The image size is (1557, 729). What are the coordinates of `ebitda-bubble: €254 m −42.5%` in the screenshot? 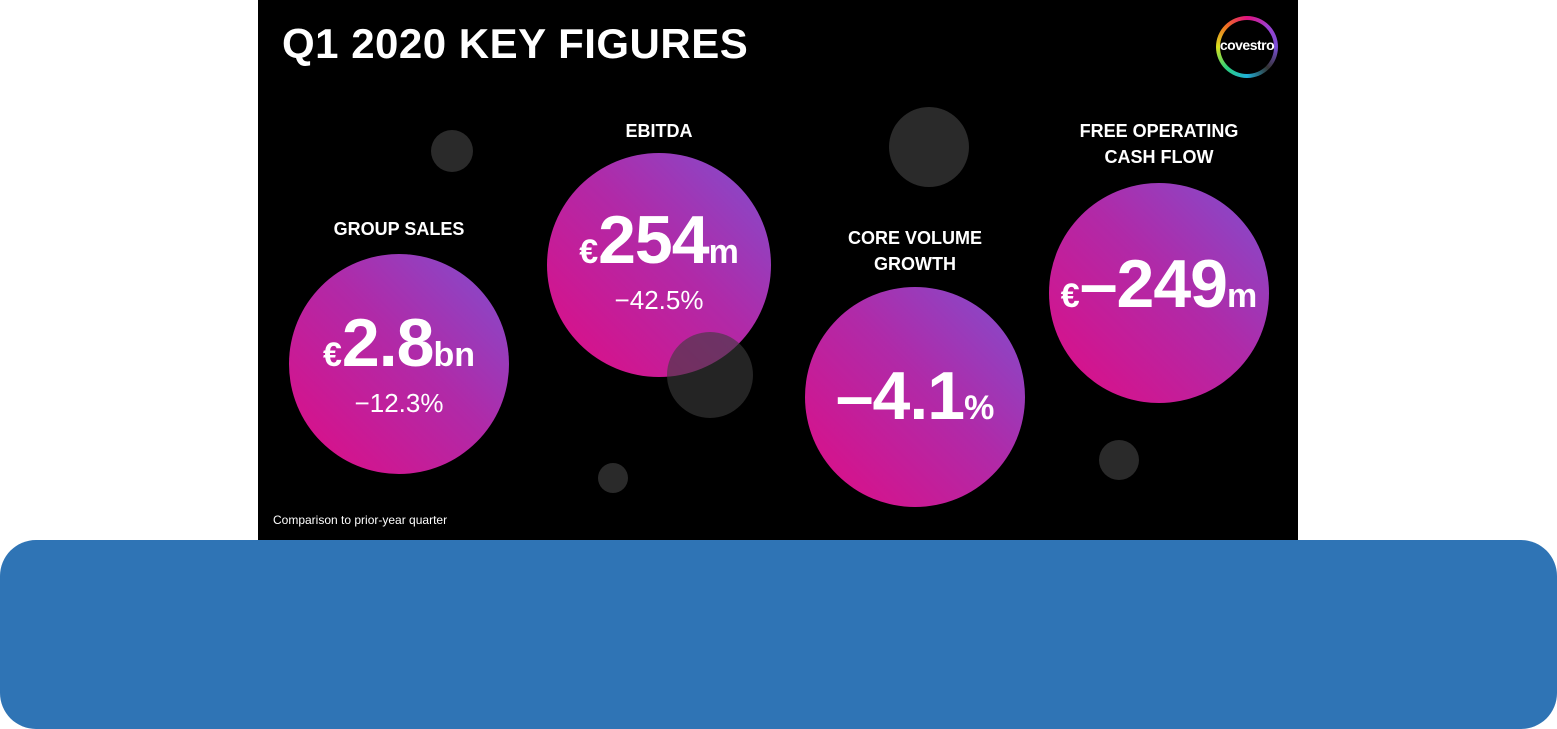 It's located at (659, 265).